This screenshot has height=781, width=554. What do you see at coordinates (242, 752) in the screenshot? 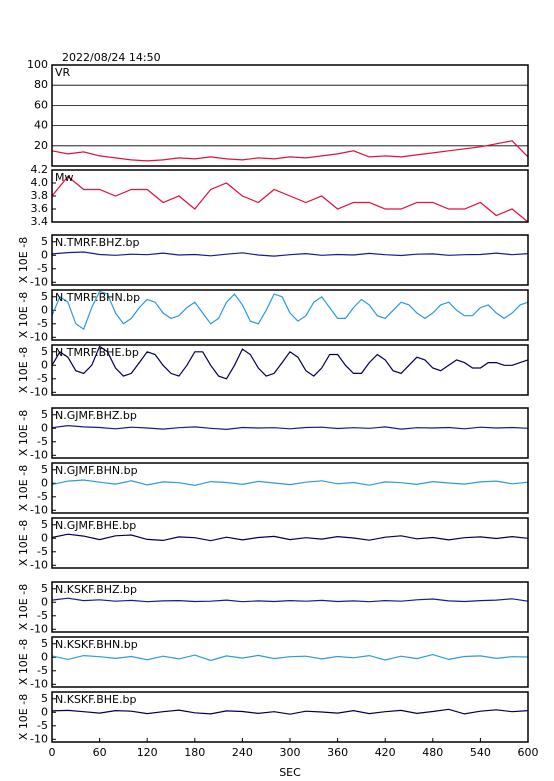
I see `x-tick-label: 240` at bounding box center [242, 752].